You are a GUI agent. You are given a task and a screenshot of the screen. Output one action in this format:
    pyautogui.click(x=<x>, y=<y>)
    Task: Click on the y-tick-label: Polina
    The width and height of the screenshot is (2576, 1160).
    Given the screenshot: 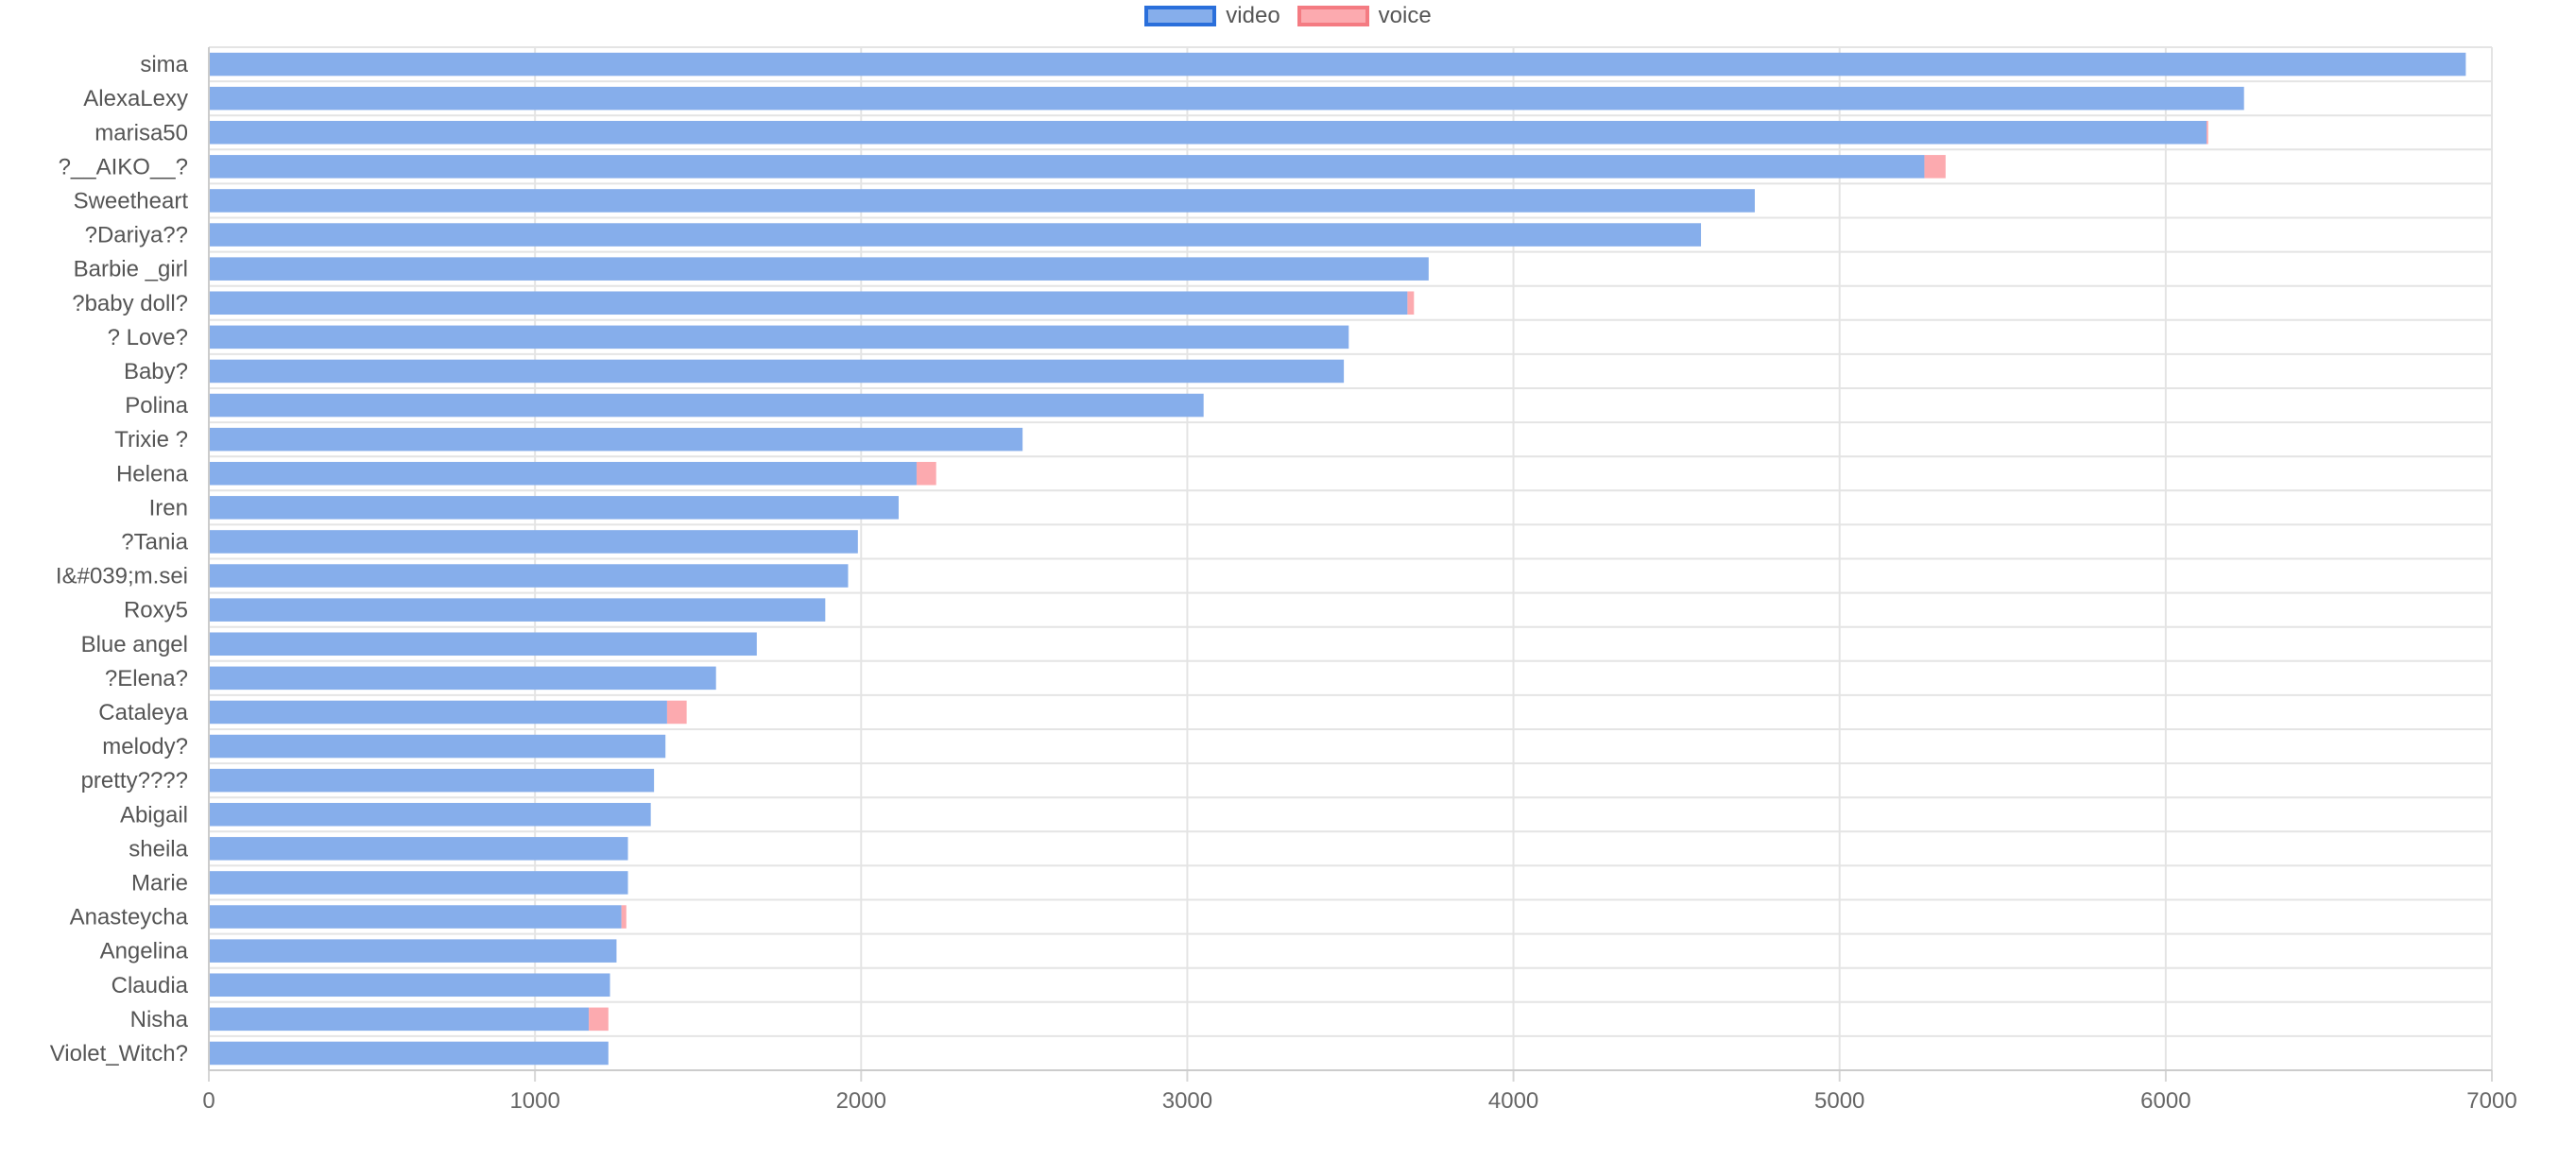 What is the action you would take?
    pyautogui.click(x=156, y=405)
    